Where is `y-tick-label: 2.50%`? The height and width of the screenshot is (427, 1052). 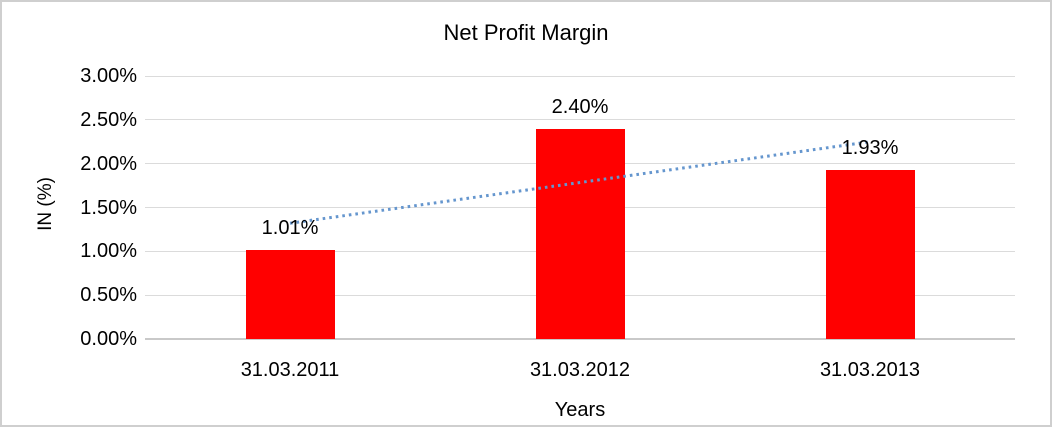 y-tick-label: 2.50% is located at coordinates (108, 119).